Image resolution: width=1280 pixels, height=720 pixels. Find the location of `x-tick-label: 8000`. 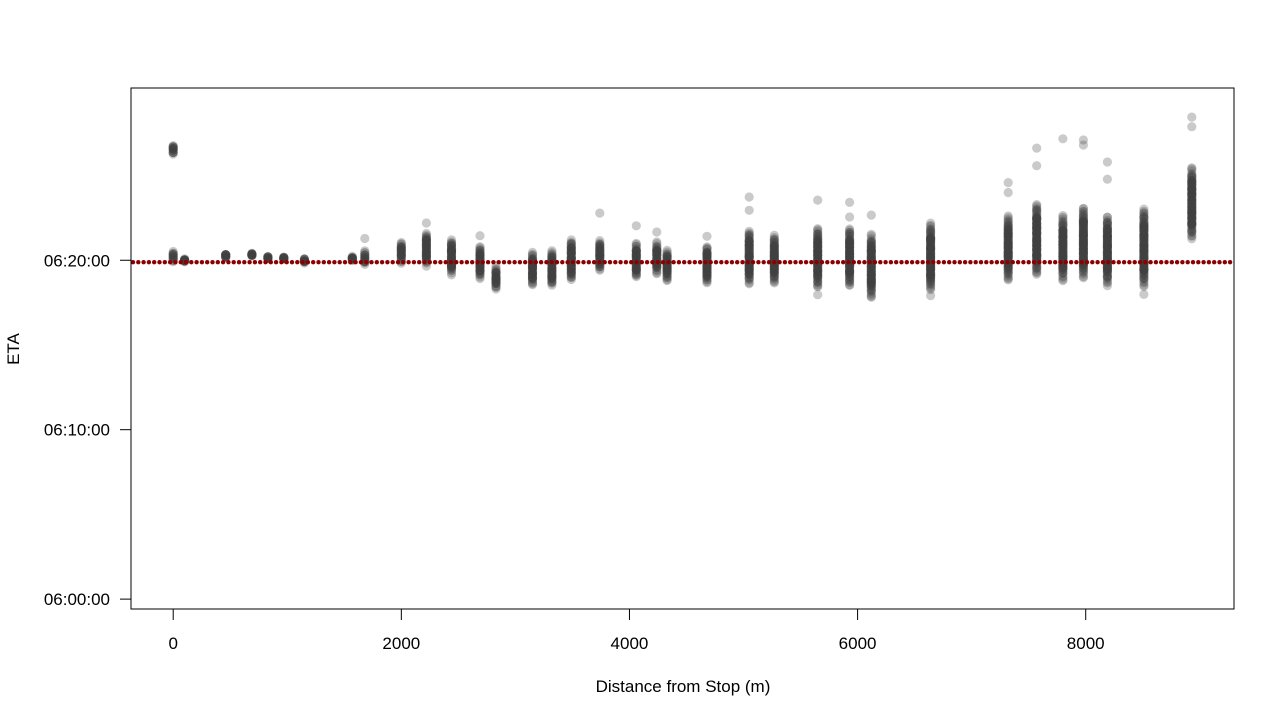

x-tick-label: 8000 is located at coordinates (1086, 643).